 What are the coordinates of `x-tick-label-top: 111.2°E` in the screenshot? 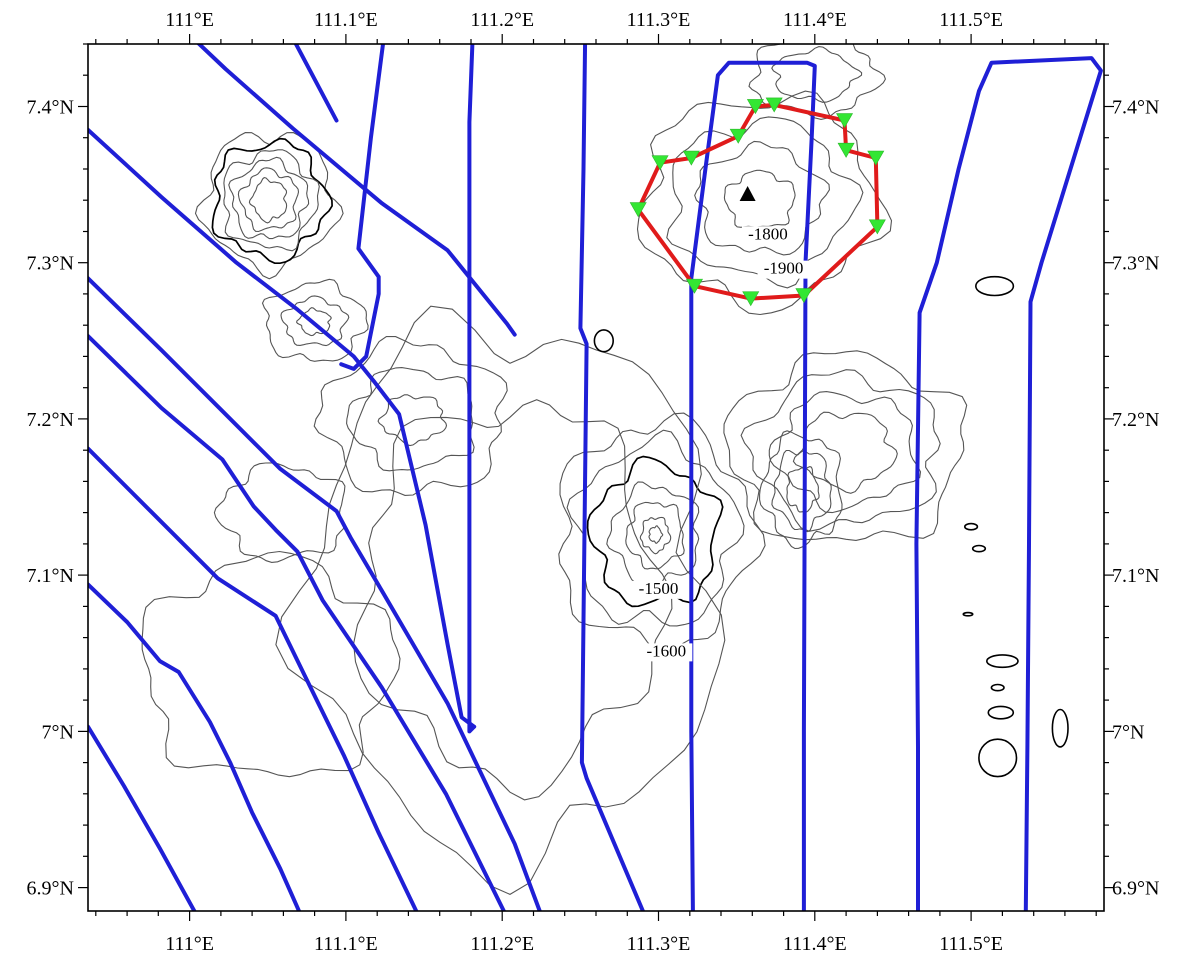 It's located at (502, 20).